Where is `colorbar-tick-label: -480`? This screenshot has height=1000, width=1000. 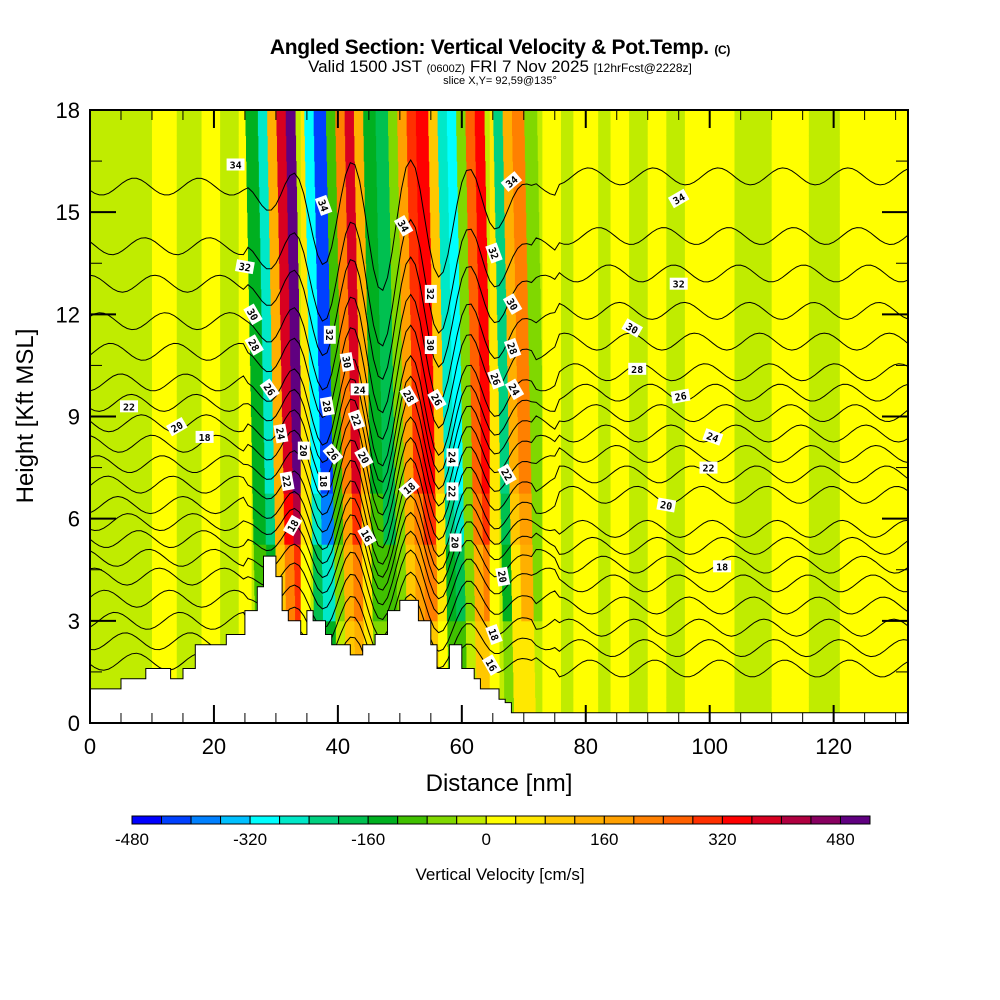 colorbar-tick-label: -480 is located at coordinates (132, 839).